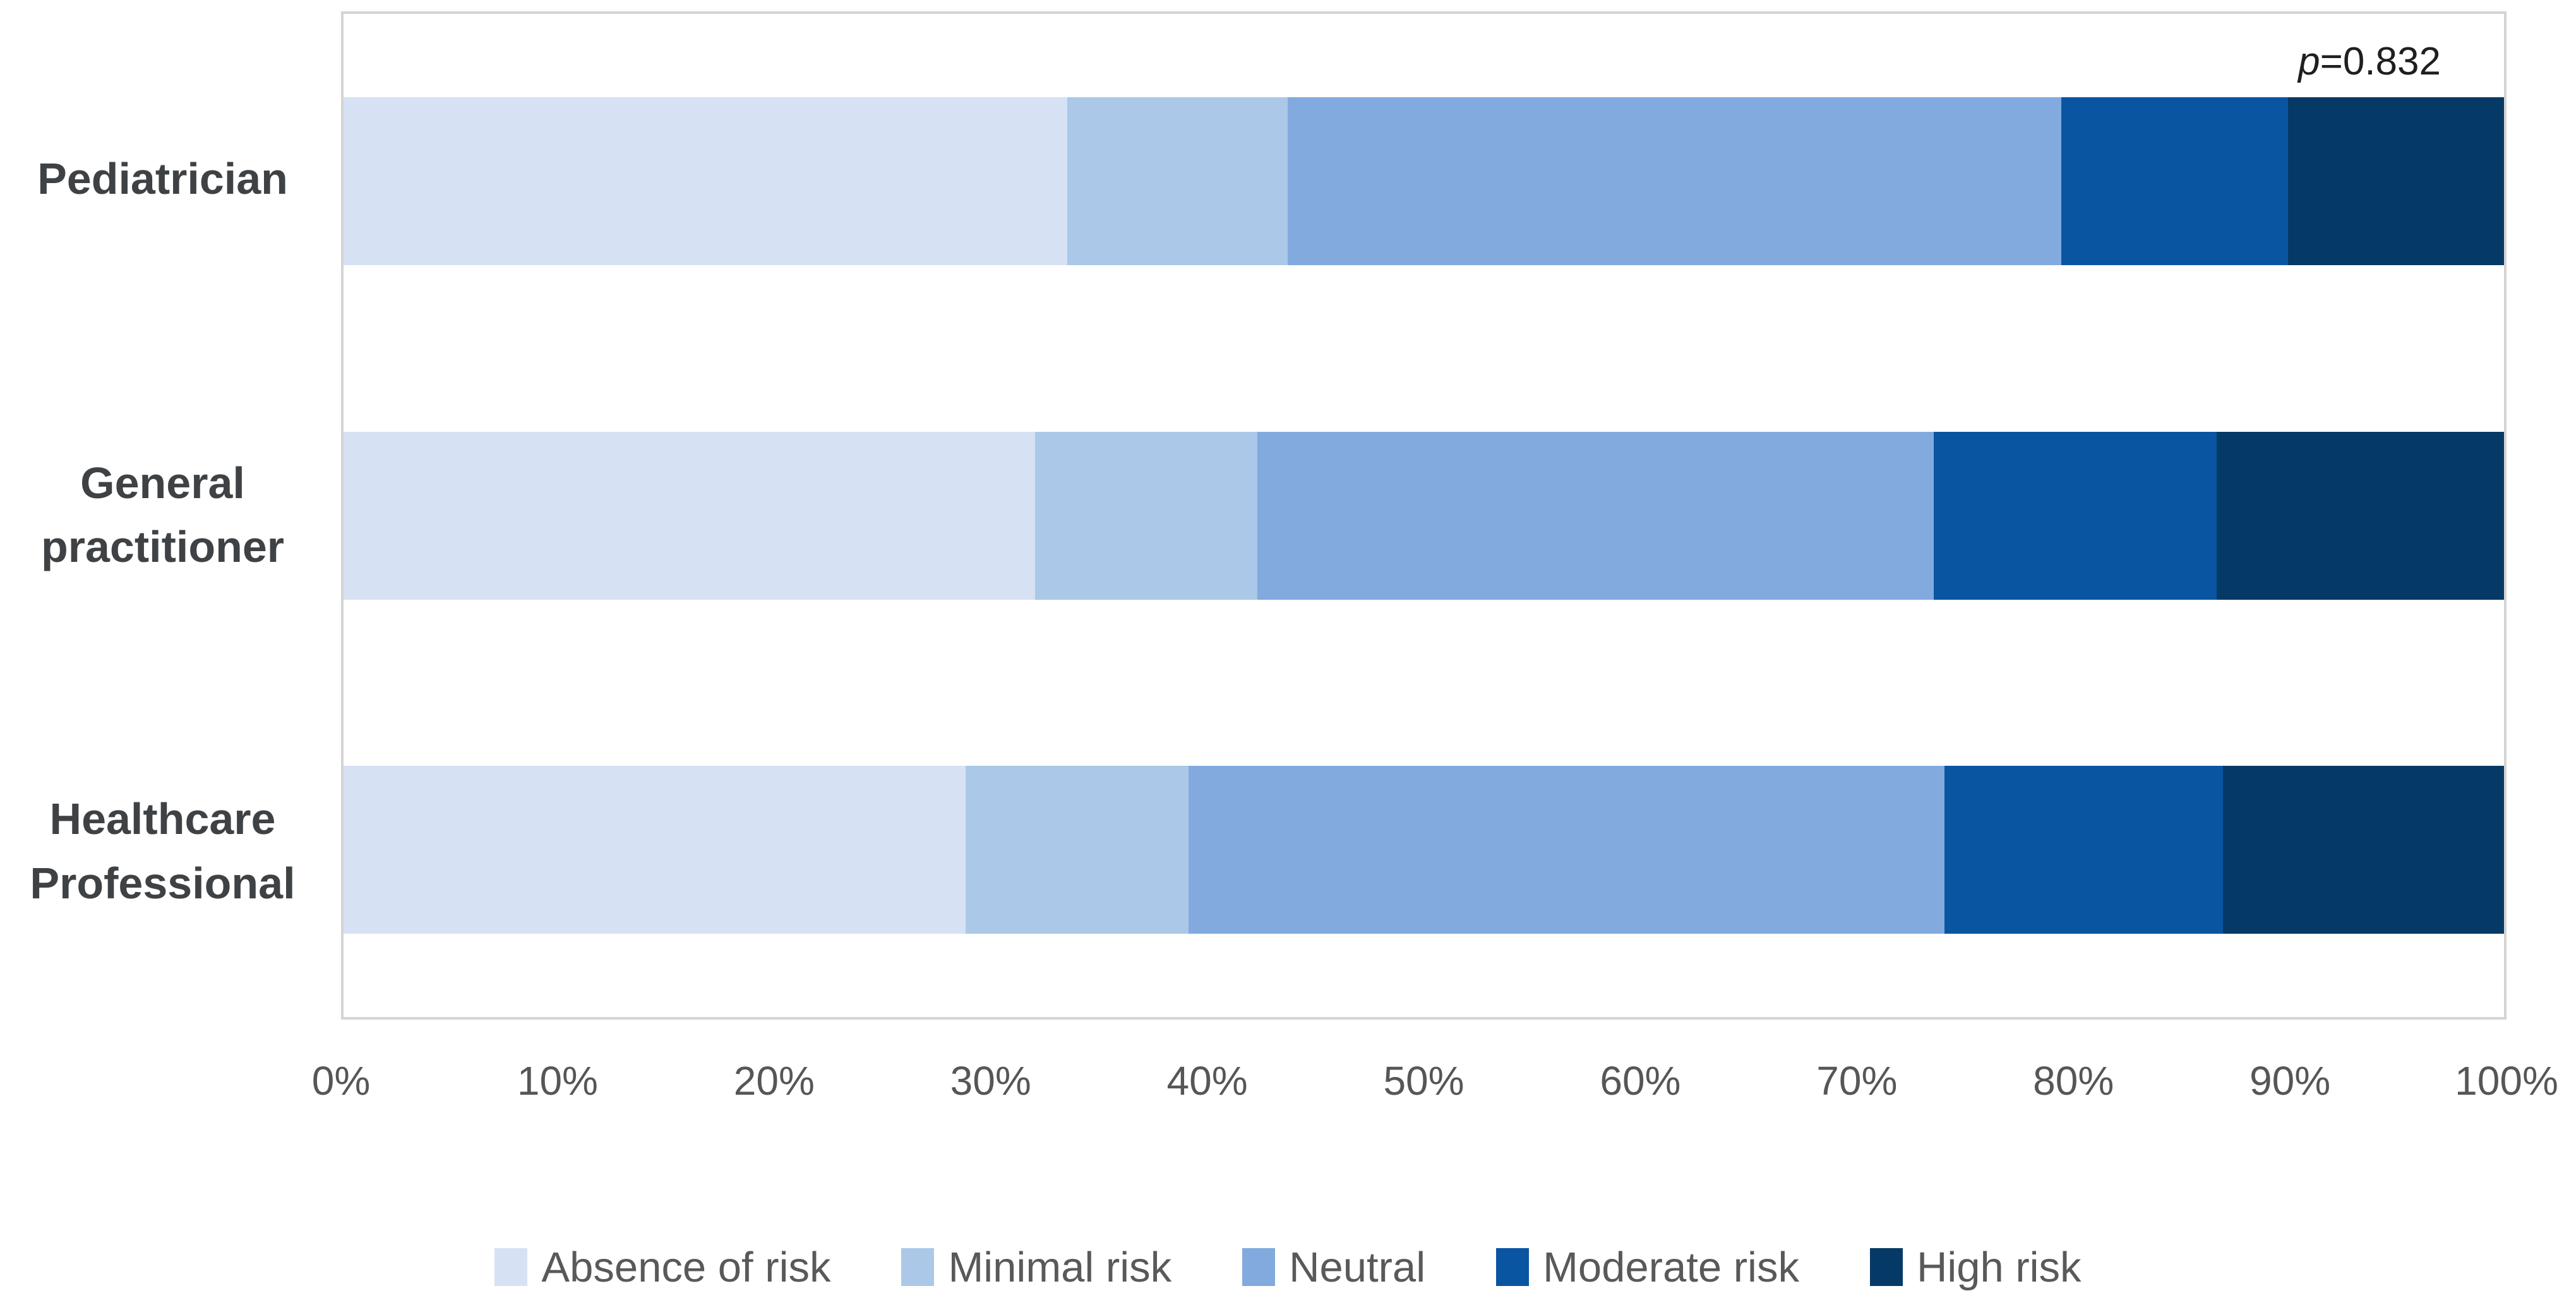  Describe the element at coordinates (162, 179) in the screenshot. I see `category-label: Pediatrician` at that location.